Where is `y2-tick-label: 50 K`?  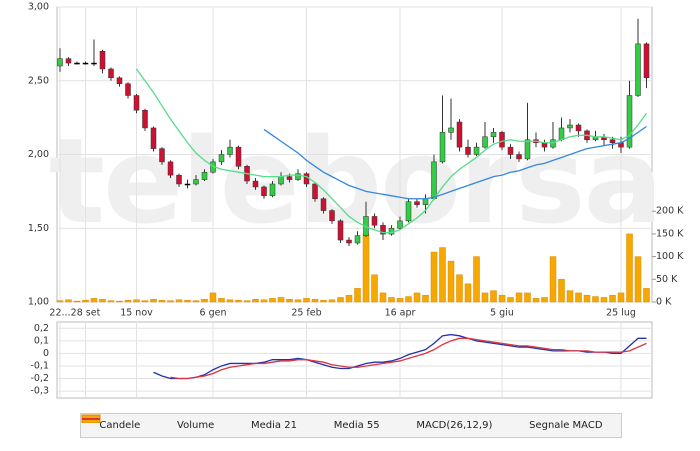 y2-tick-label: 50 K is located at coordinates (667, 279).